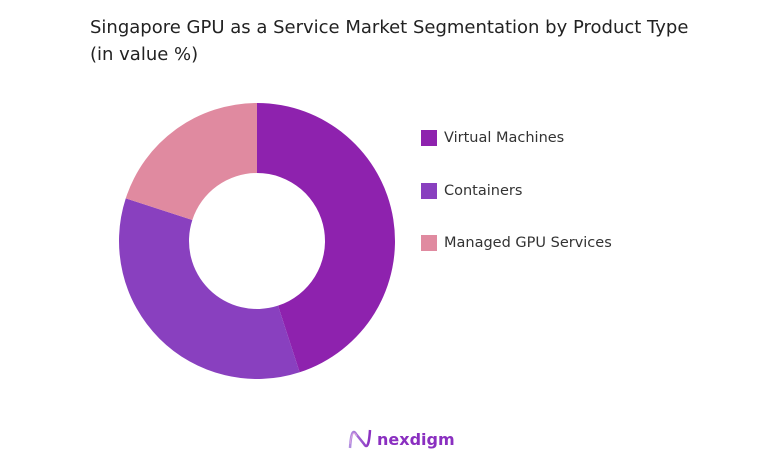 The image size is (760, 465). I want to click on logo-text: nexdigm, so click(416, 439).